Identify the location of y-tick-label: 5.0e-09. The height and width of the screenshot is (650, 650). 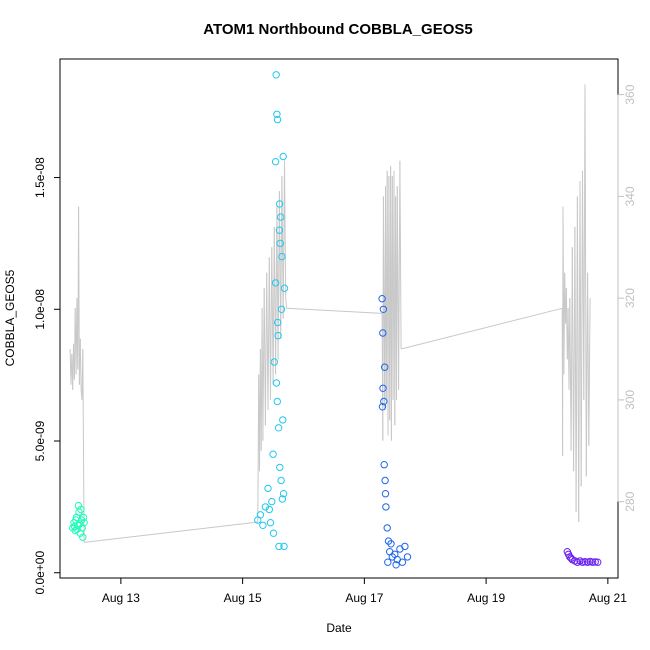
(40, 440).